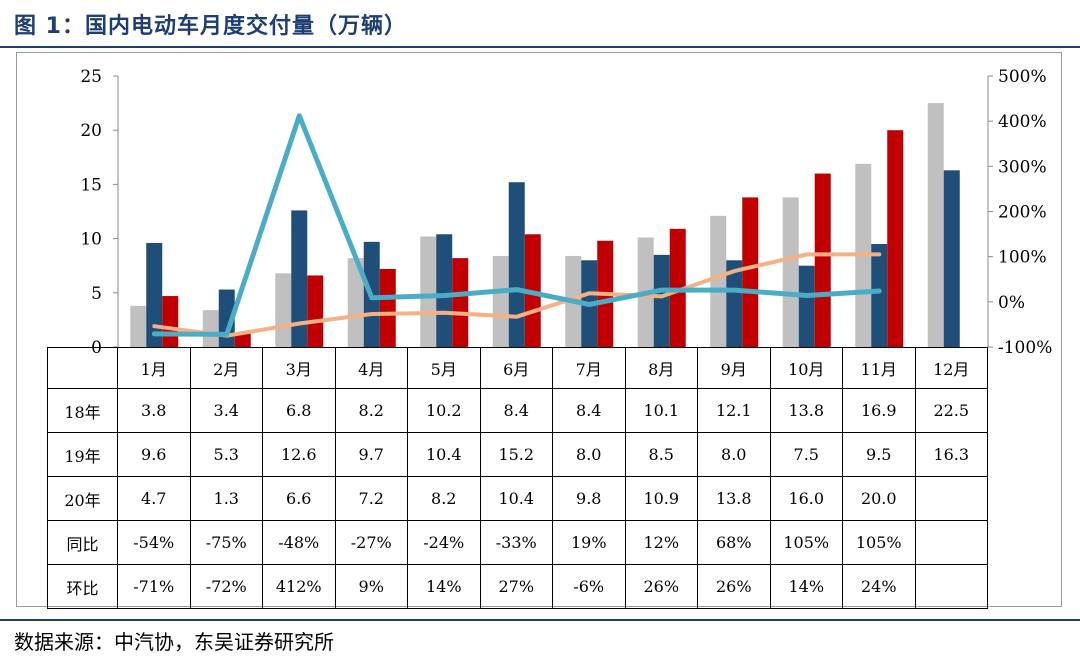 The image size is (1080, 662). What do you see at coordinates (1011, 303) in the screenshot?
I see `right-tick-label: 0%` at bounding box center [1011, 303].